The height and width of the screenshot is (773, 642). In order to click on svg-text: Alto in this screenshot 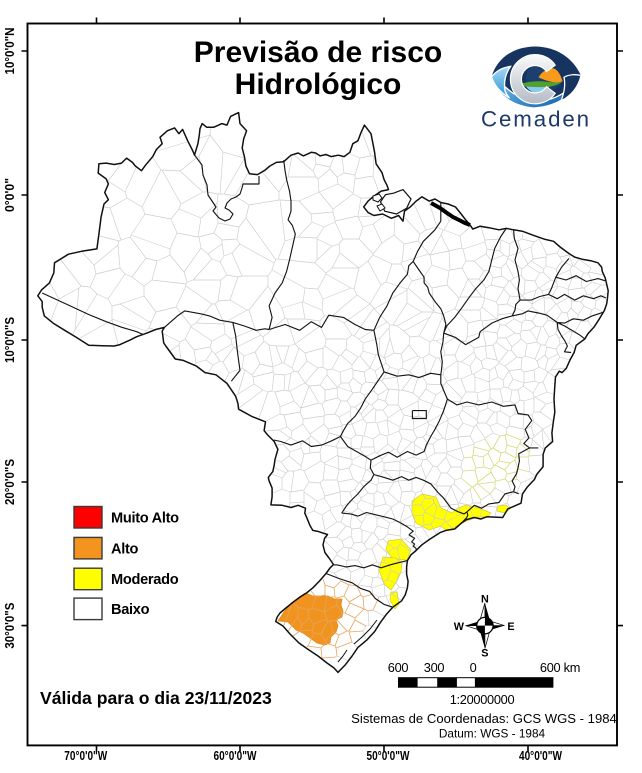, I will do `click(125, 549)`.